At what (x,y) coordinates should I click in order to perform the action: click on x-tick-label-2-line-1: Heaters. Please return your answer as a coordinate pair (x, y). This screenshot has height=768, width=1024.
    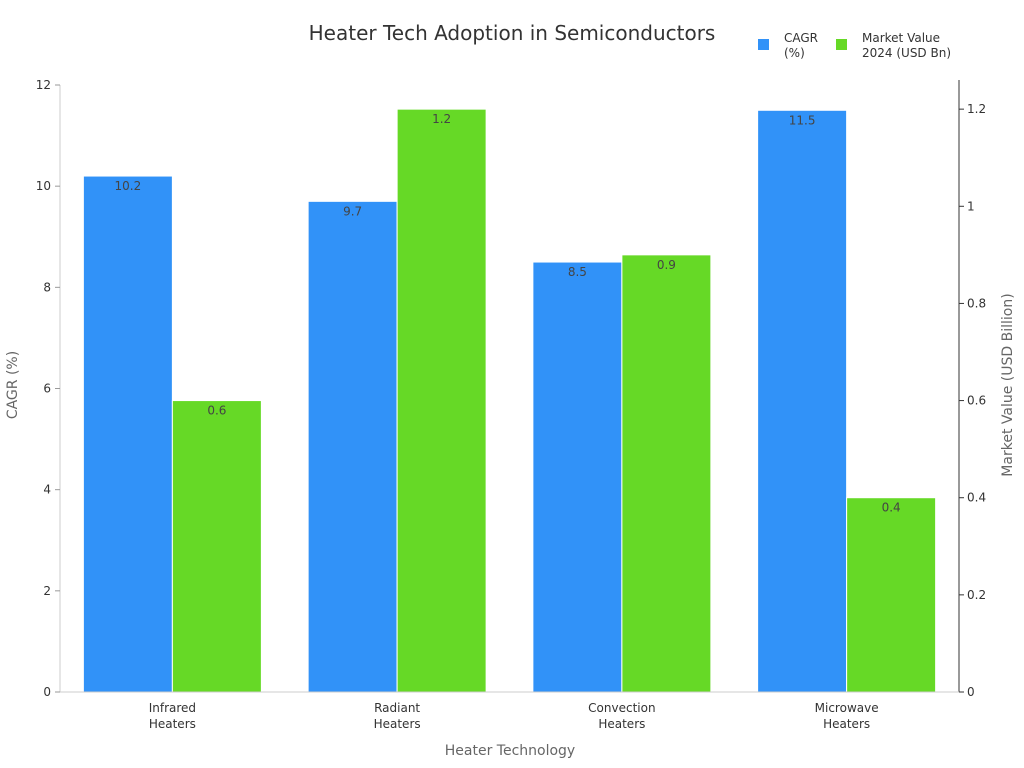
    Looking at the image, I should click on (621, 724).